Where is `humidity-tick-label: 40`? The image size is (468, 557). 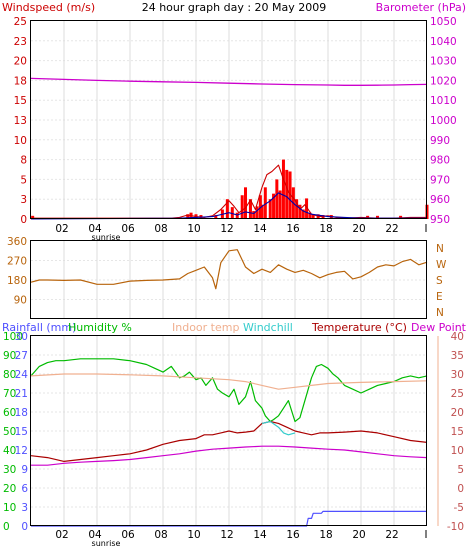
humidity-tick-label: 40 is located at coordinates (9, 451).